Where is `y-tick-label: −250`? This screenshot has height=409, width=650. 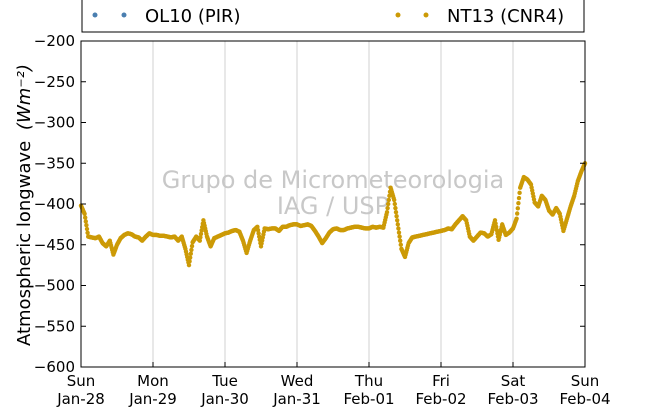
y-tick-label: −250 is located at coordinates (54, 82).